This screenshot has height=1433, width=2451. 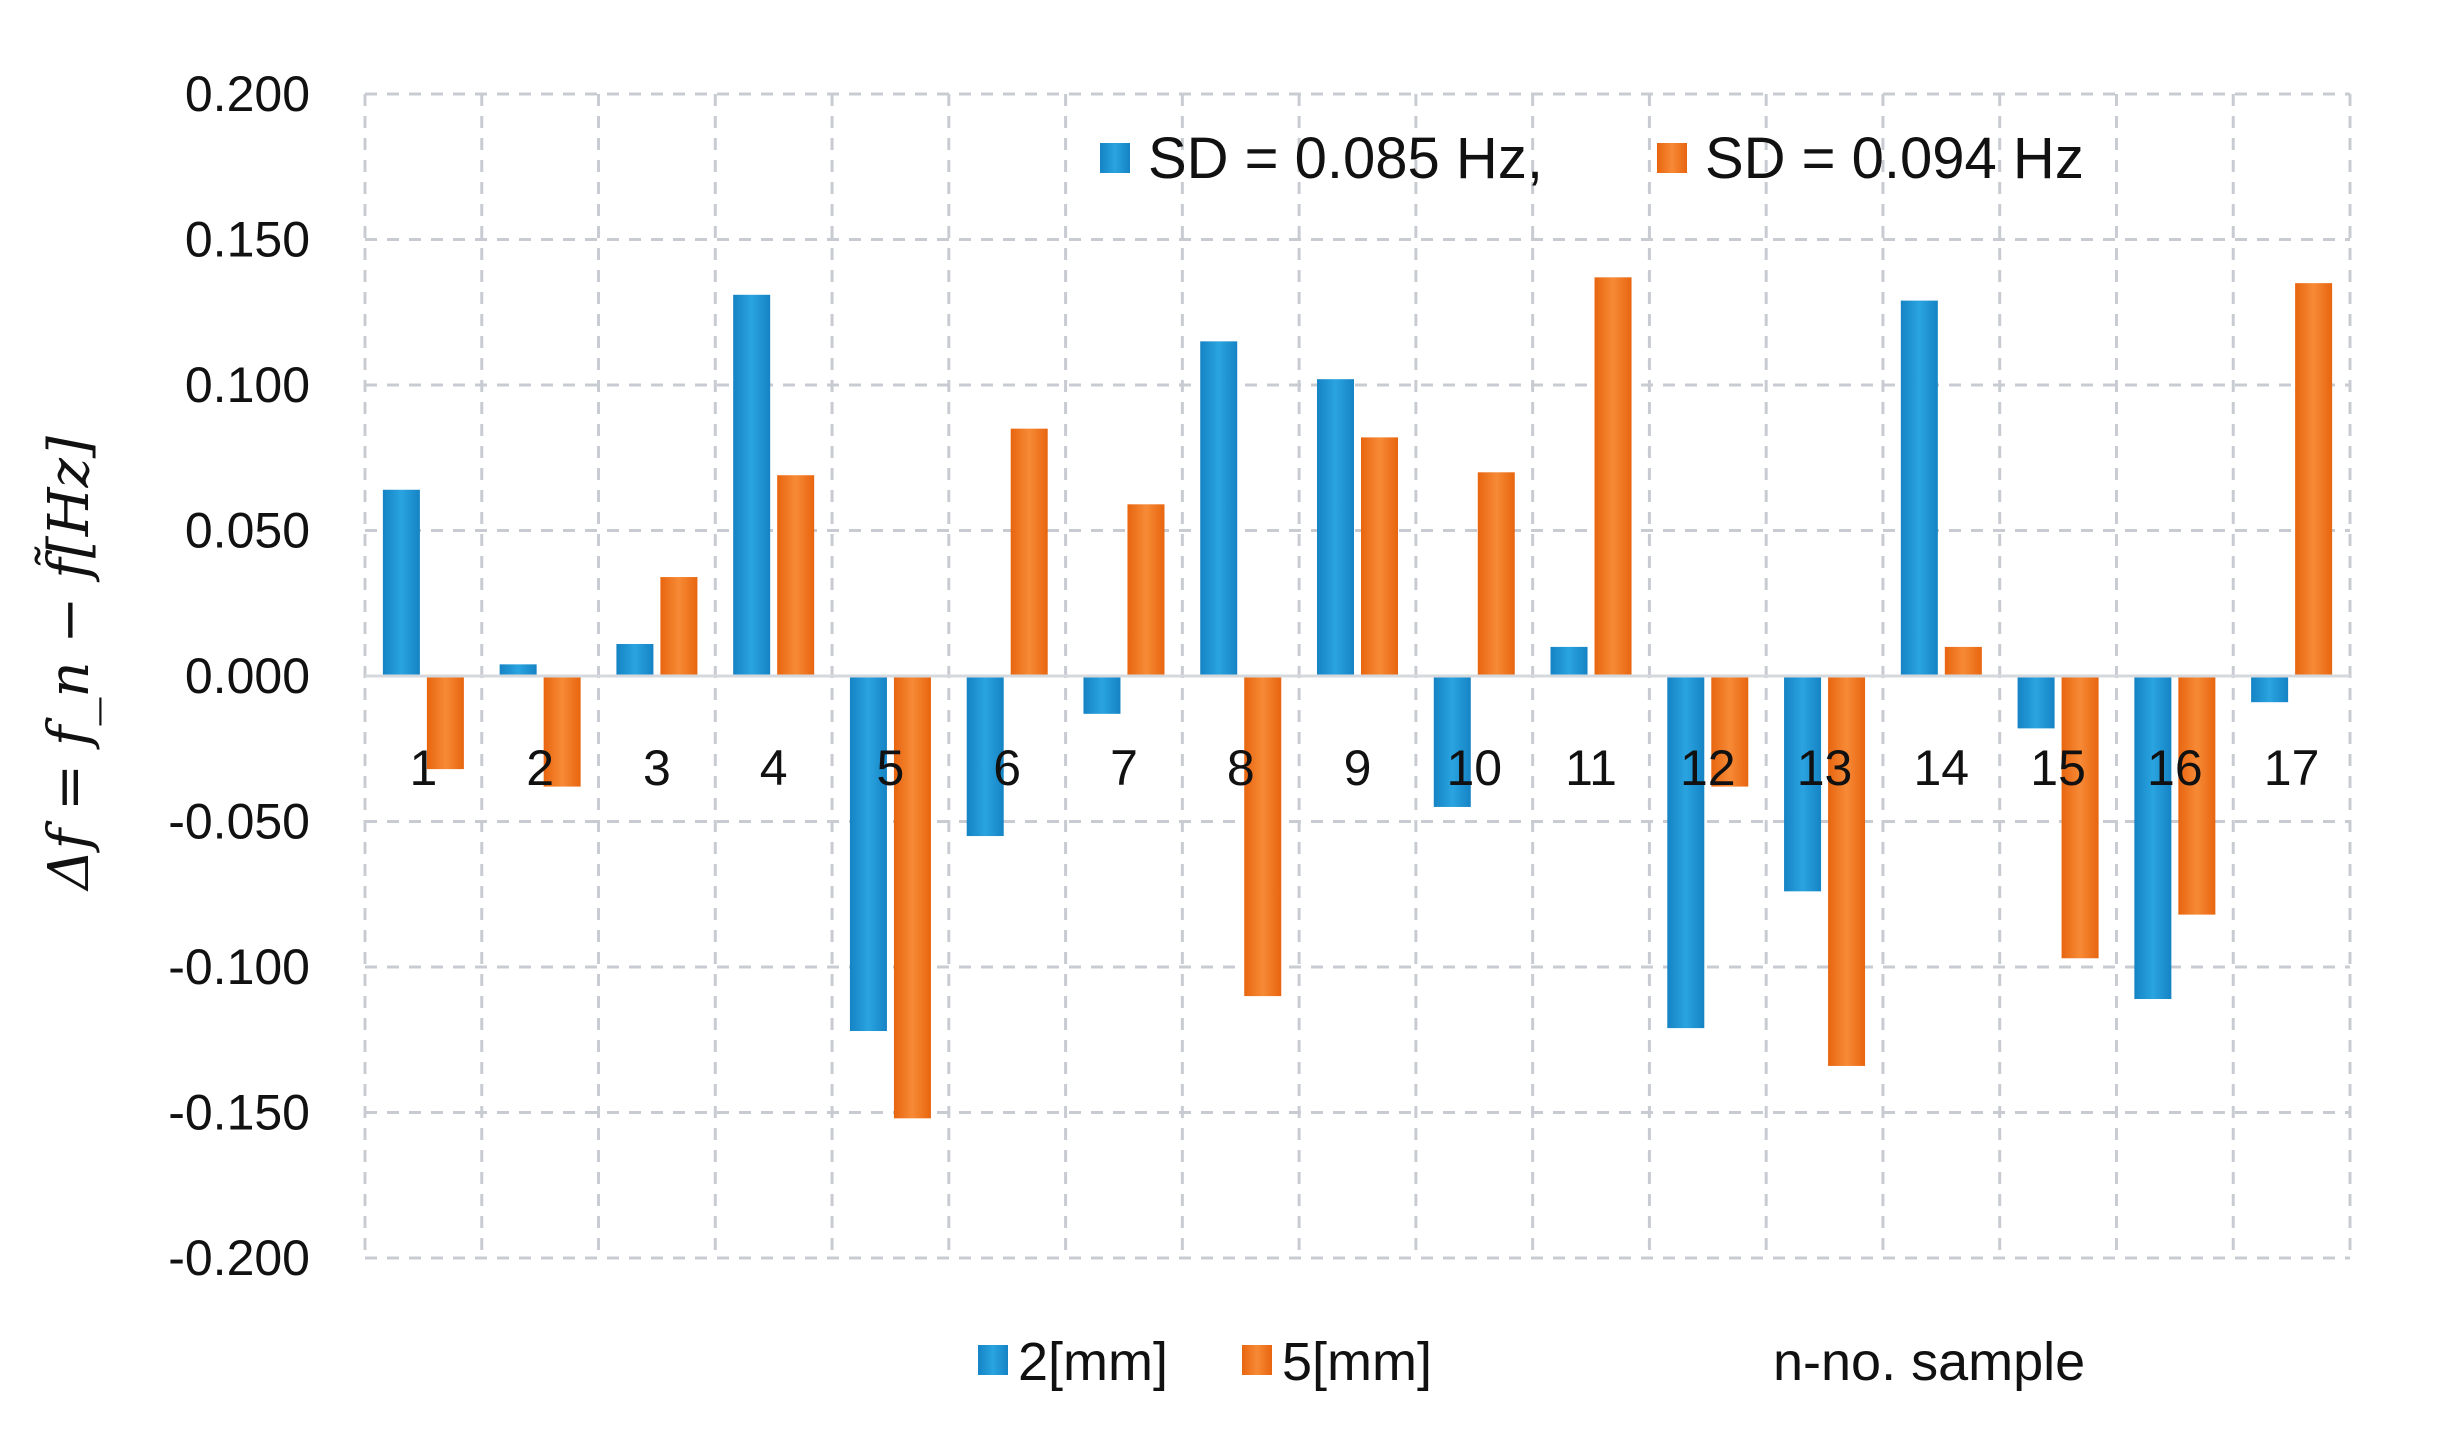 I want to click on y-tick-label: 0.100, so click(x=247, y=385).